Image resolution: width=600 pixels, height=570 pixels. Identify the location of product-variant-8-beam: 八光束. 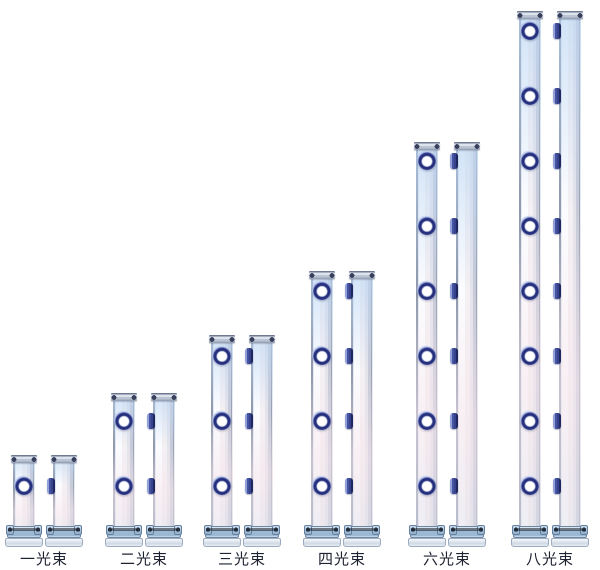
(550, 285).